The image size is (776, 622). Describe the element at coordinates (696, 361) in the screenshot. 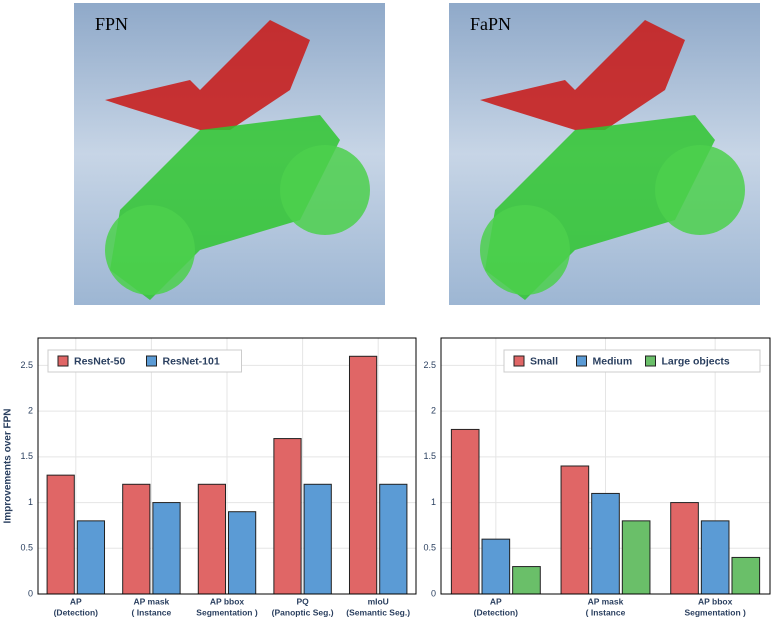

I see `legend-label: Large objects` at that location.